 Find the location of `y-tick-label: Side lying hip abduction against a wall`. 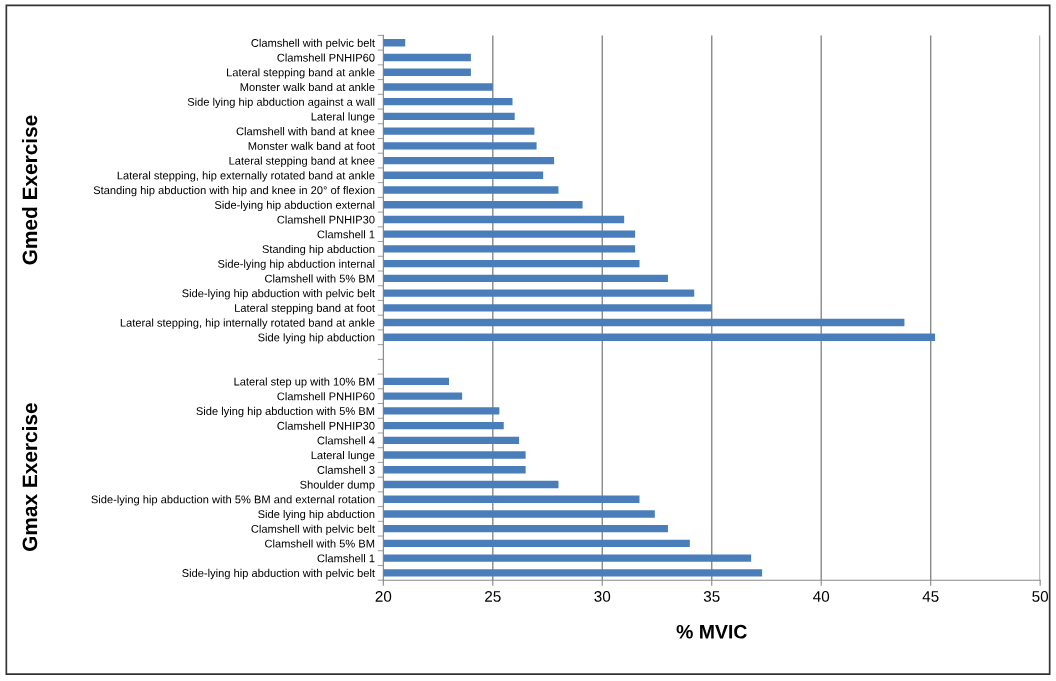

y-tick-label: Side lying hip abduction against a wall is located at coordinates (281, 102).